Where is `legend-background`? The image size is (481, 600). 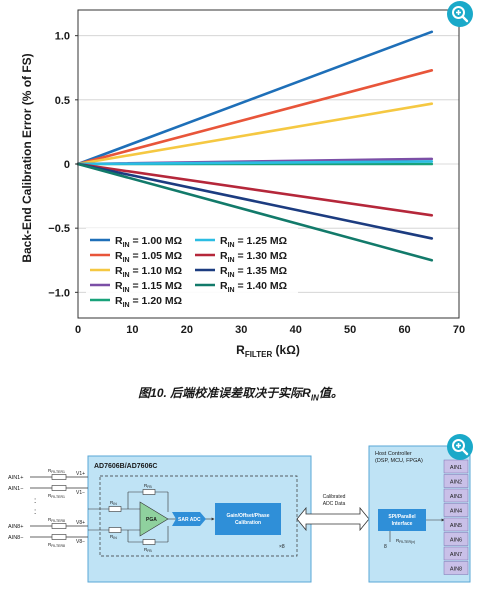 legend-background is located at coordinates (192, 268).